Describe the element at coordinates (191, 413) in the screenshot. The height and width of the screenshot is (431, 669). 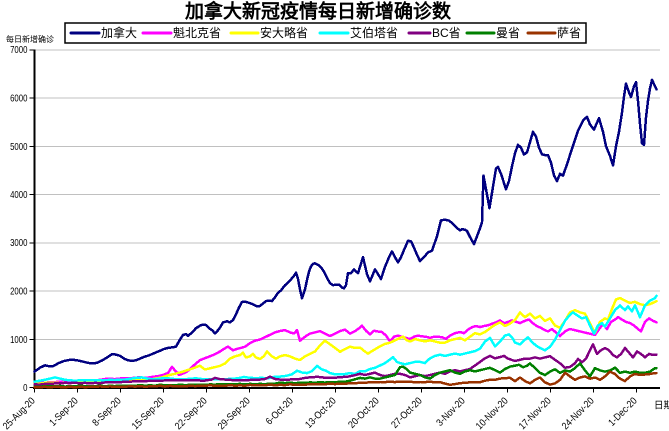
I see `svg-text: 22-Sep-20` at that location.